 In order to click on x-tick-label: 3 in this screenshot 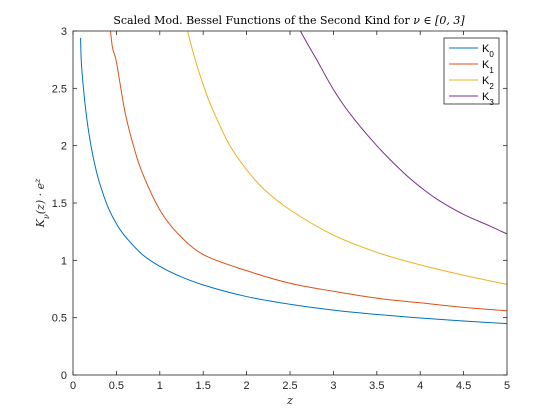, I will do `click(333, 386)`.